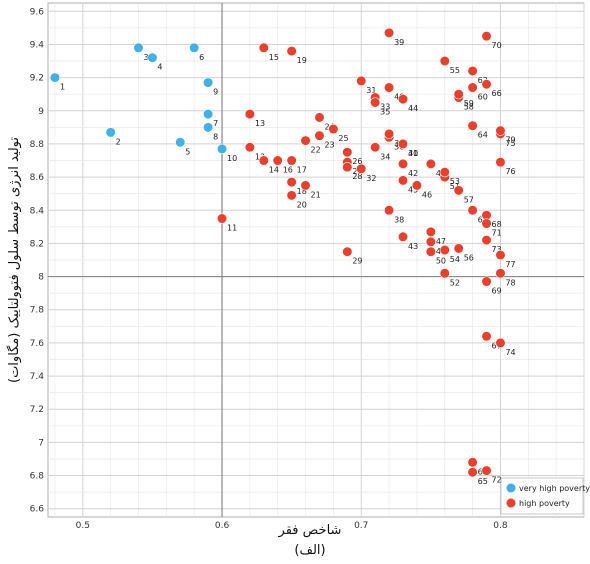 This screenshot has width=590, height=564. What do you see at coordinates (497, 93) in the screenshot?
I see `data-point-label: 66` at bounding box center [497, 93].